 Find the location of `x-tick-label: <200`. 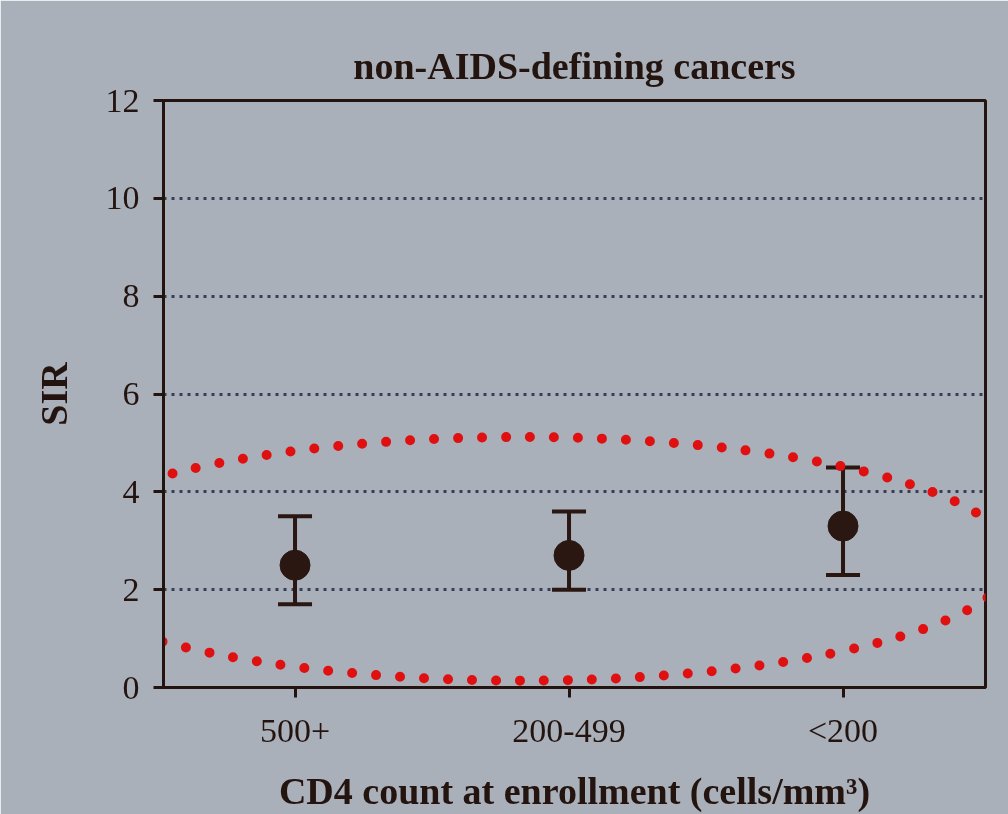

x-tick-label: <200 is located at coordinates (843, 730).